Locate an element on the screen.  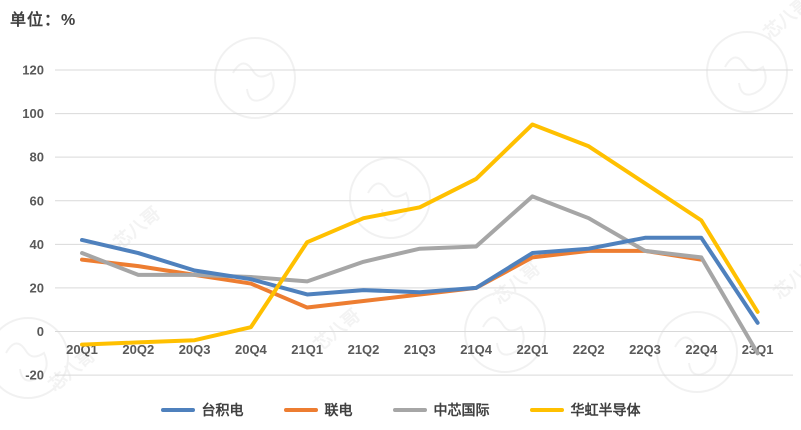
y-axis-tick-label: 40 is located at coordinates (37, 244).